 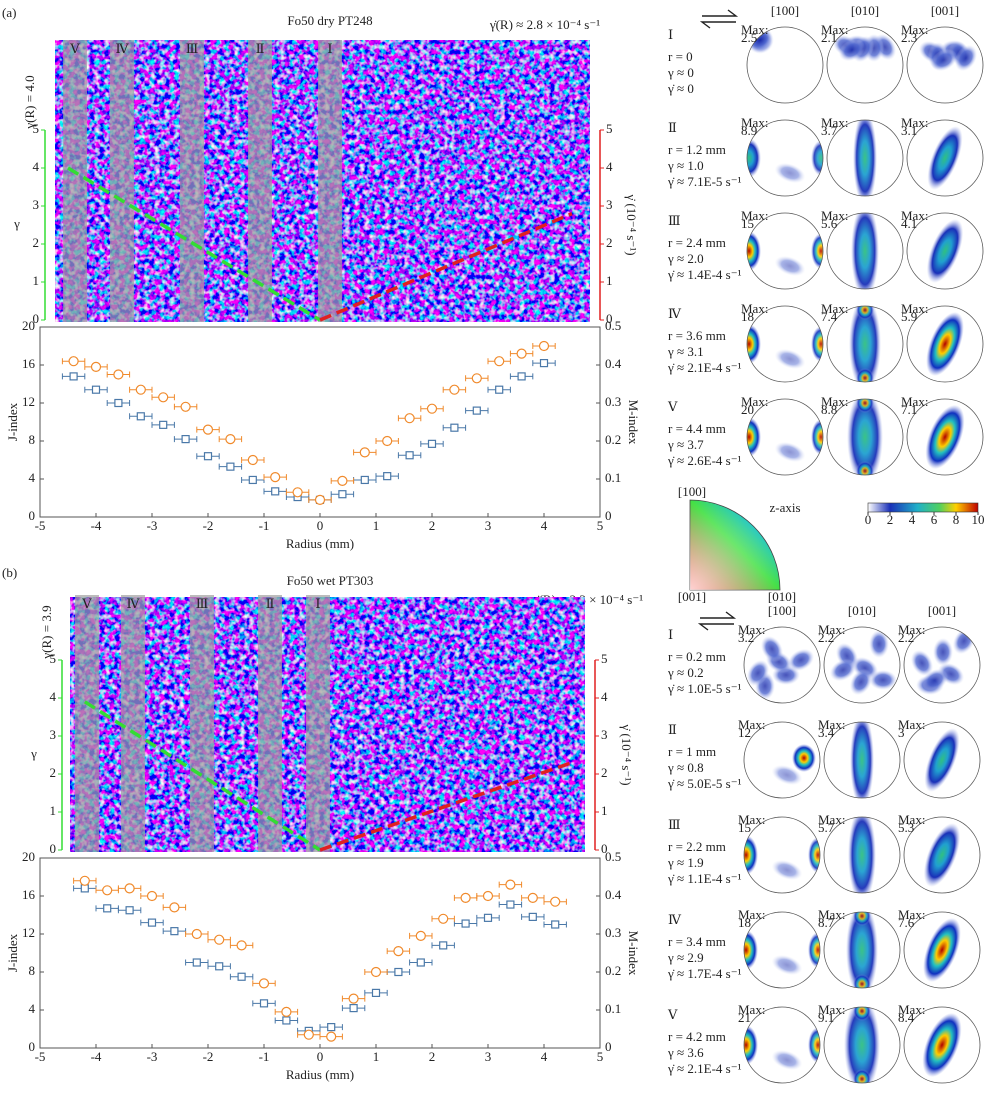 I want to click on colorbar-label: 0, so click(x=868, y=519).